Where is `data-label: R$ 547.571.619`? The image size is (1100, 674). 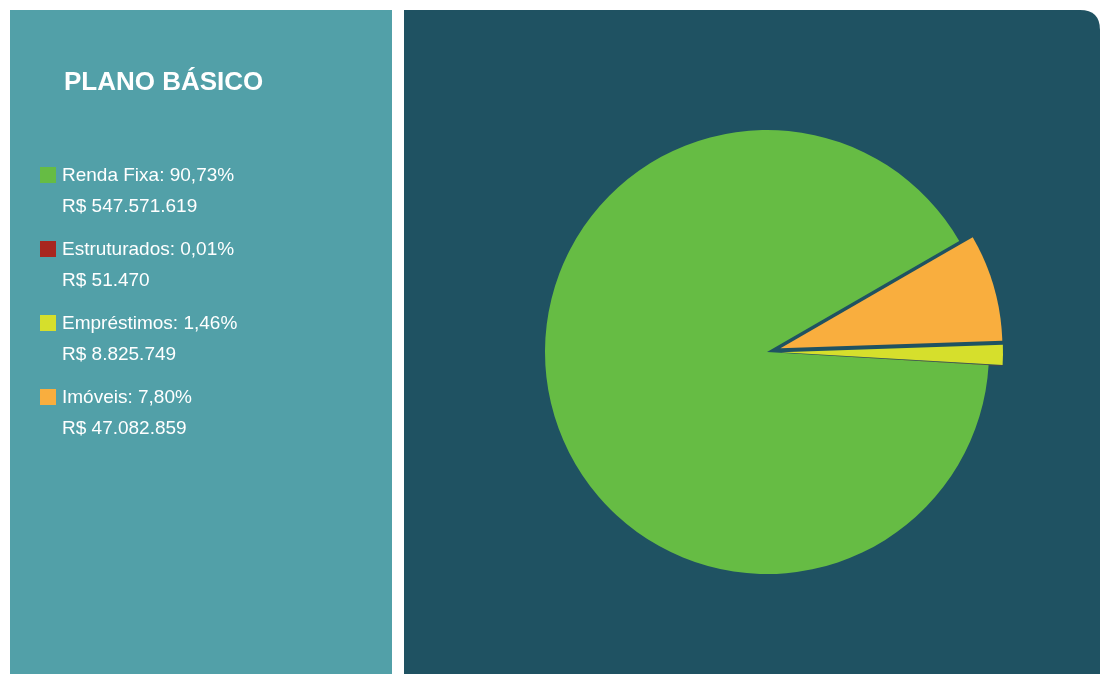
data-label: R$ 547.571.619 is located at coordinates (130, 205).